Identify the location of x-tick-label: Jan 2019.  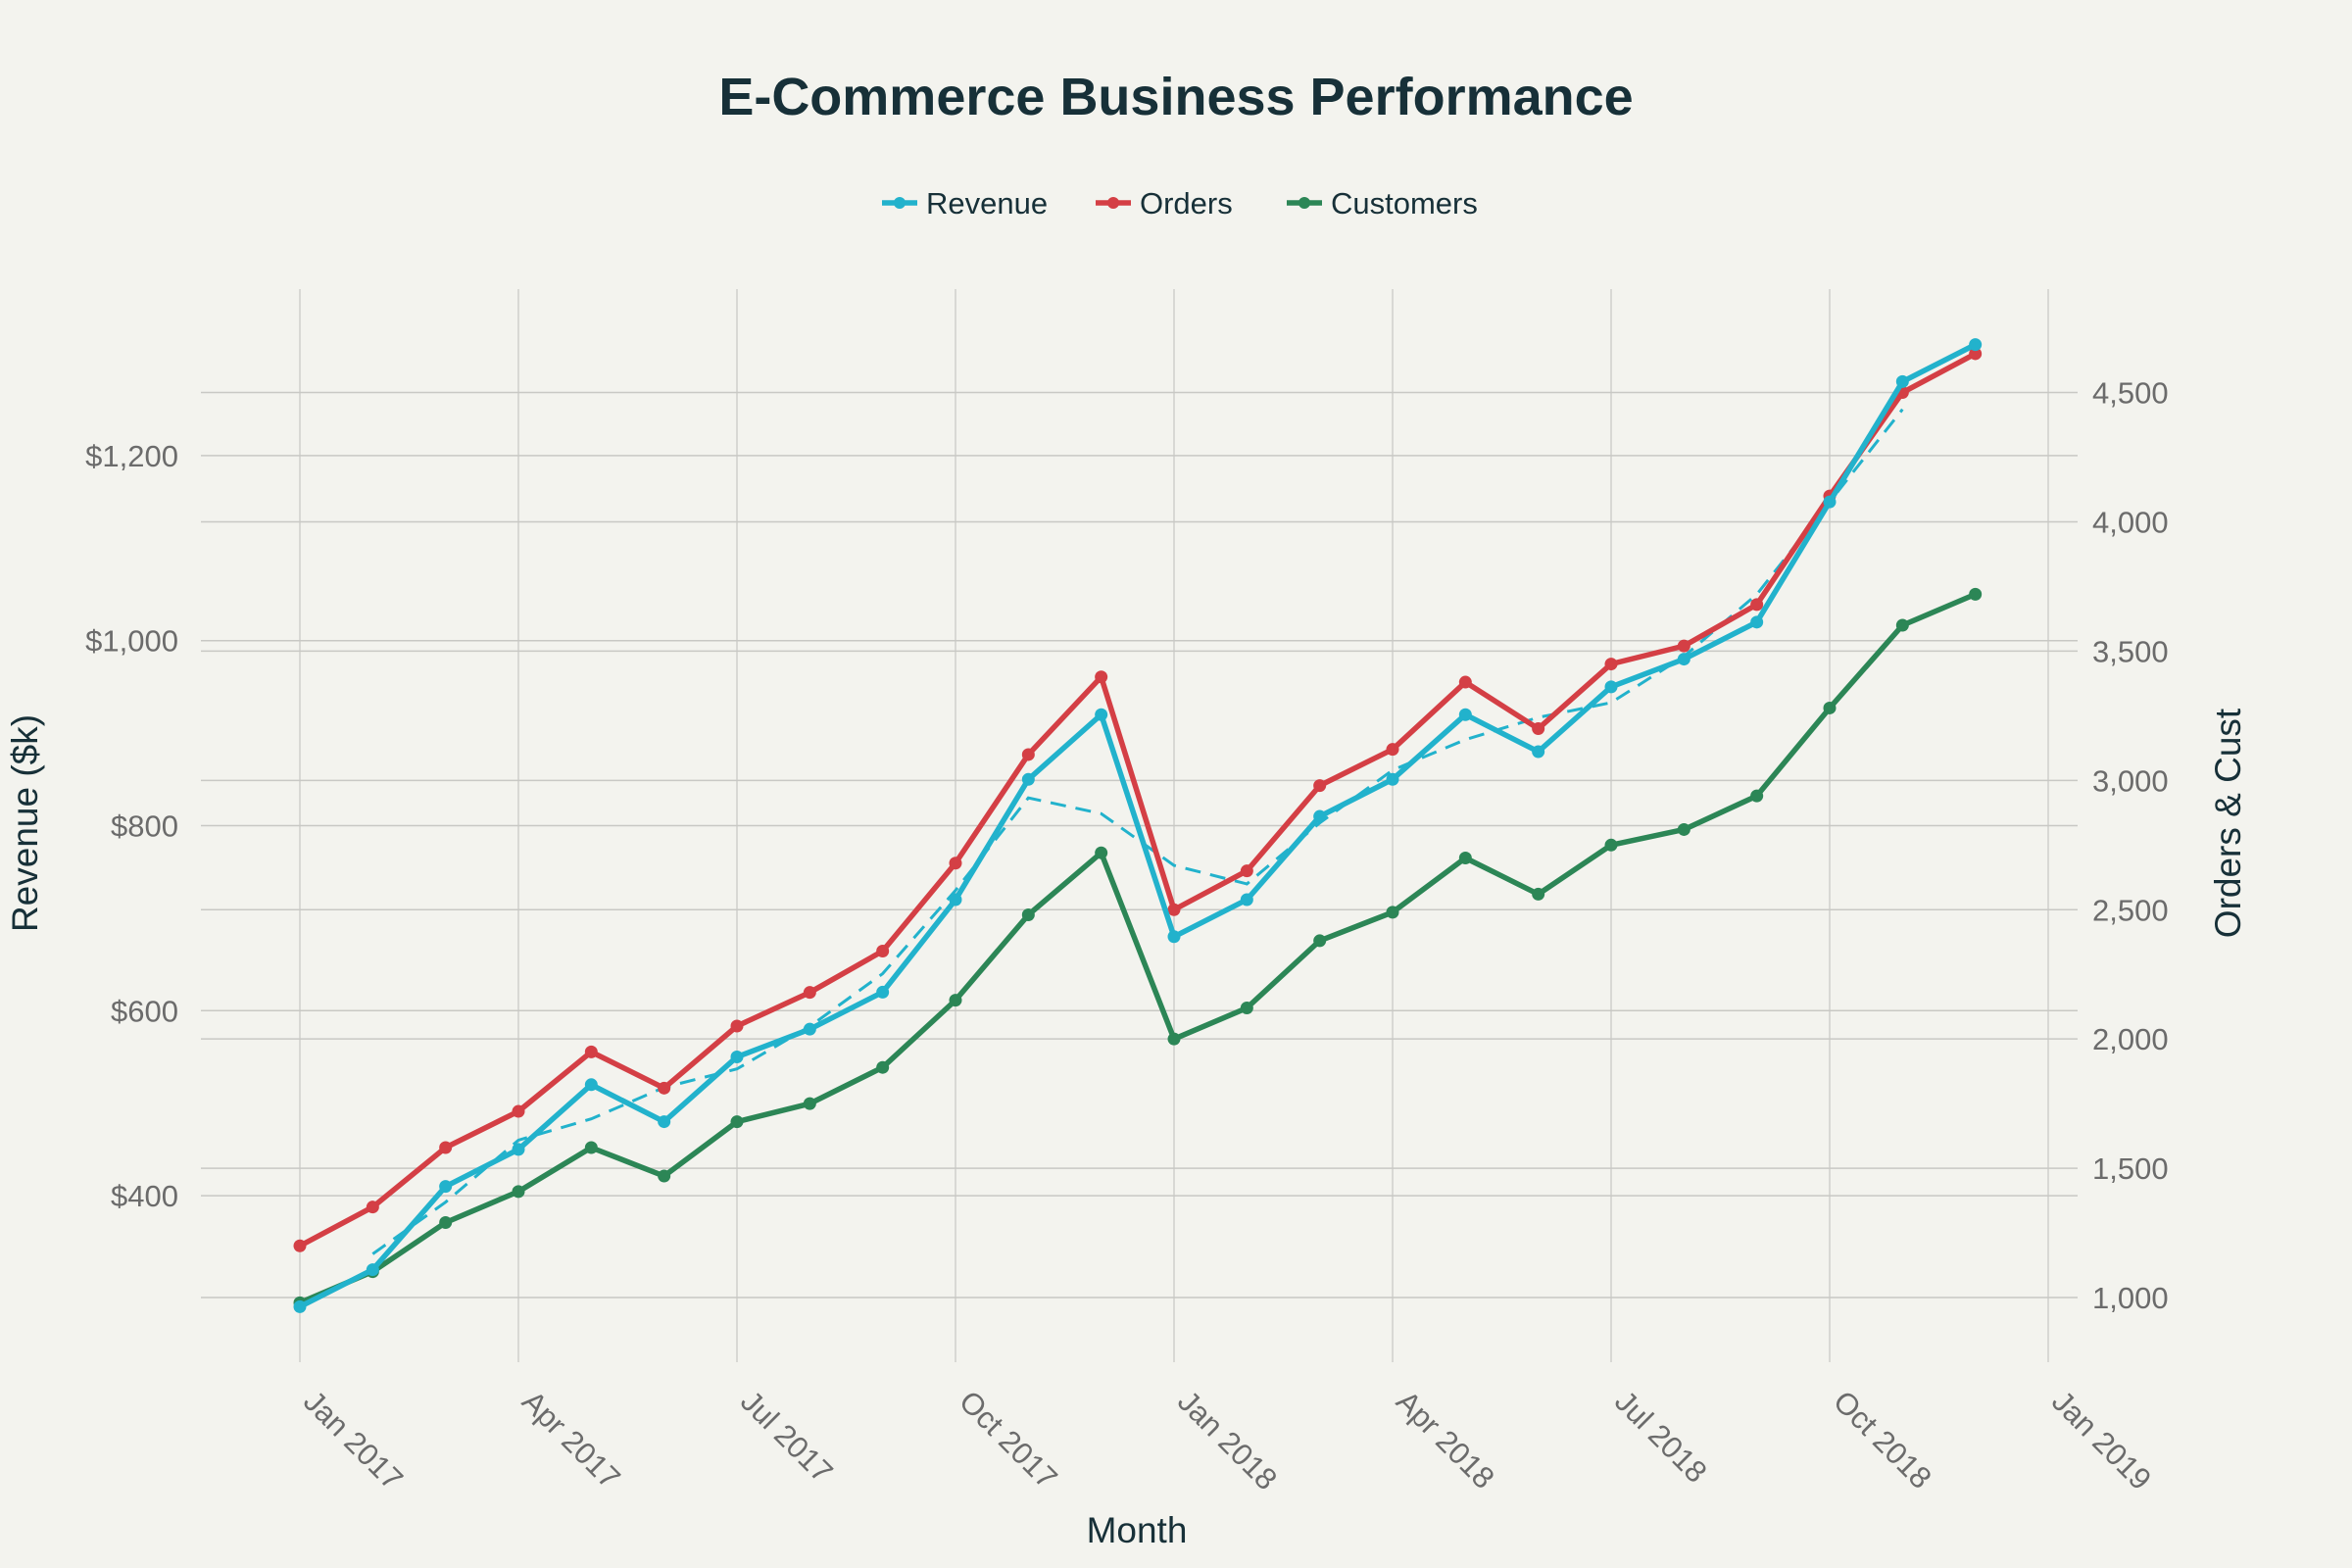
(2101, 1440).